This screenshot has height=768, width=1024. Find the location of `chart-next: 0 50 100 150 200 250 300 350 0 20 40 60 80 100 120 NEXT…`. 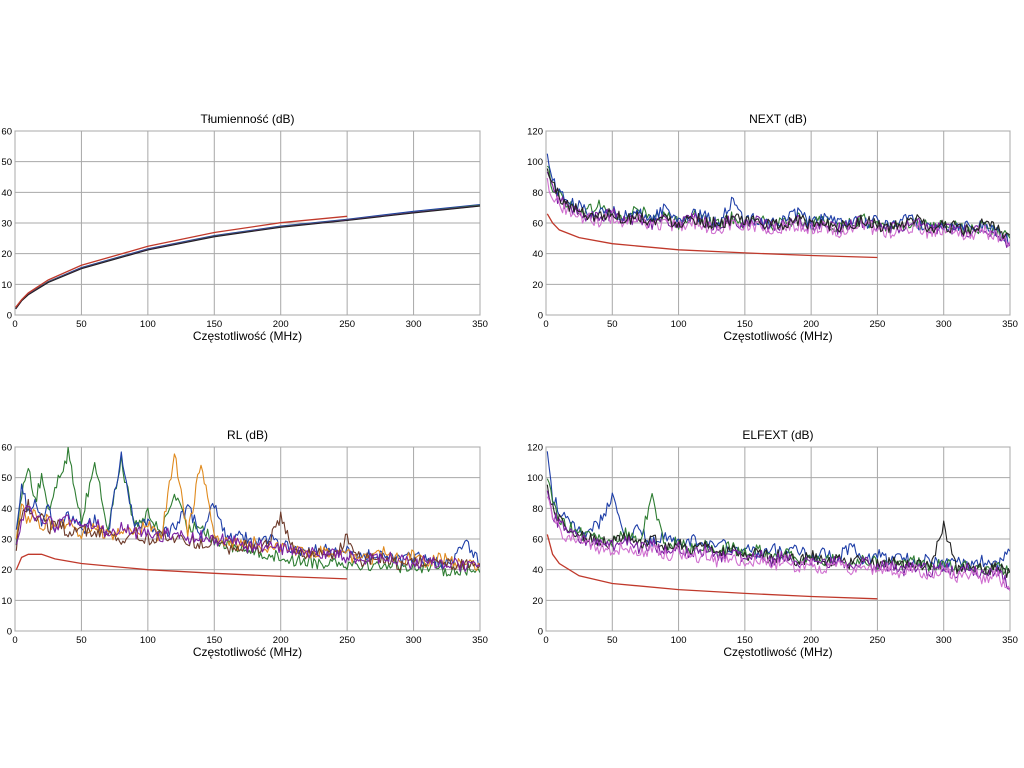

chart-next: 0 50 100 150 200 250 300 350 0 20 40 60 80 100 120 NEXT… is located at coordinates (772, 227).